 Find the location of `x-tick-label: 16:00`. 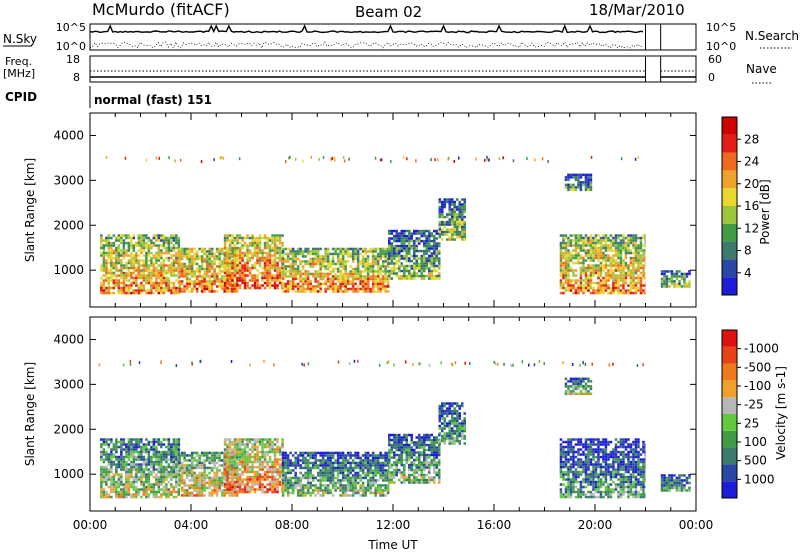

x-tick-label: 16:00 is located at coordinates (494, 525).